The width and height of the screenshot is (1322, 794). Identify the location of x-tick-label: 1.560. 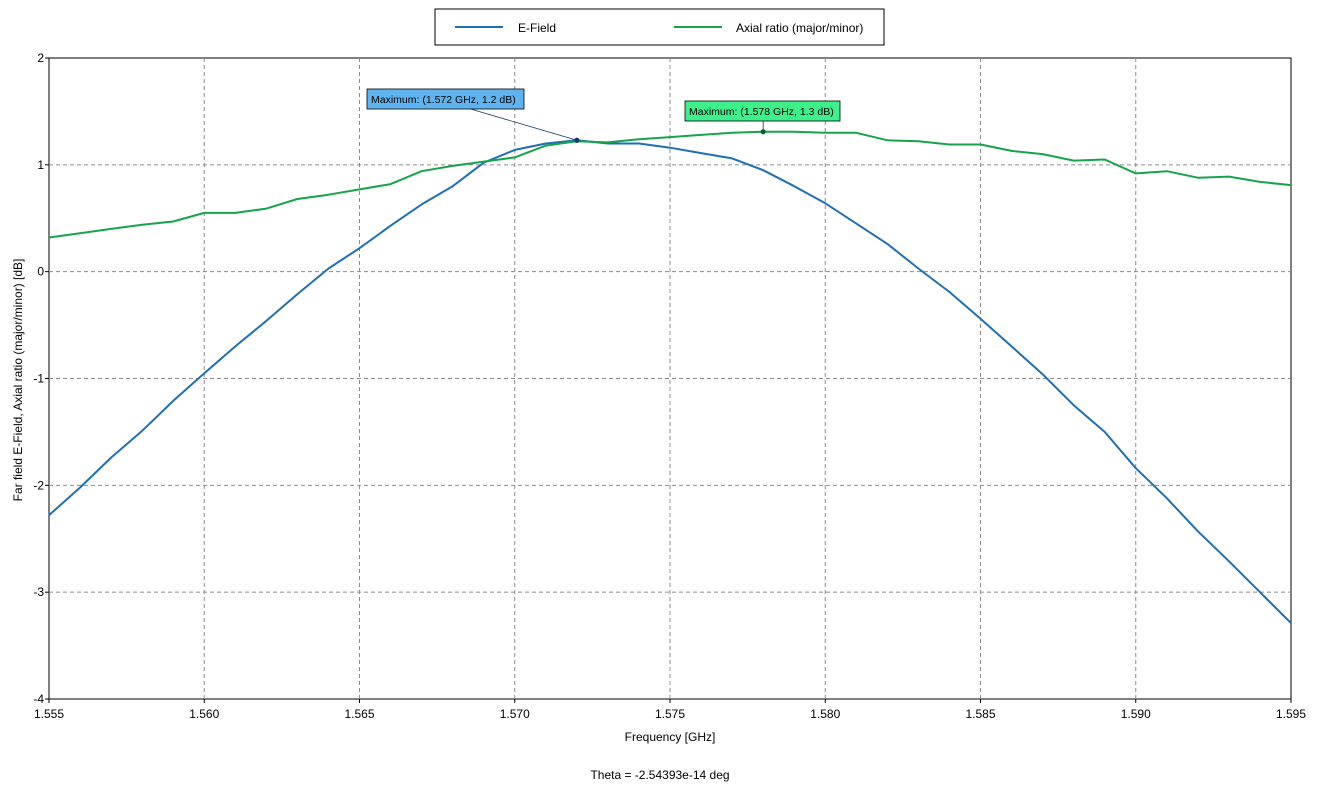
(204, 714).